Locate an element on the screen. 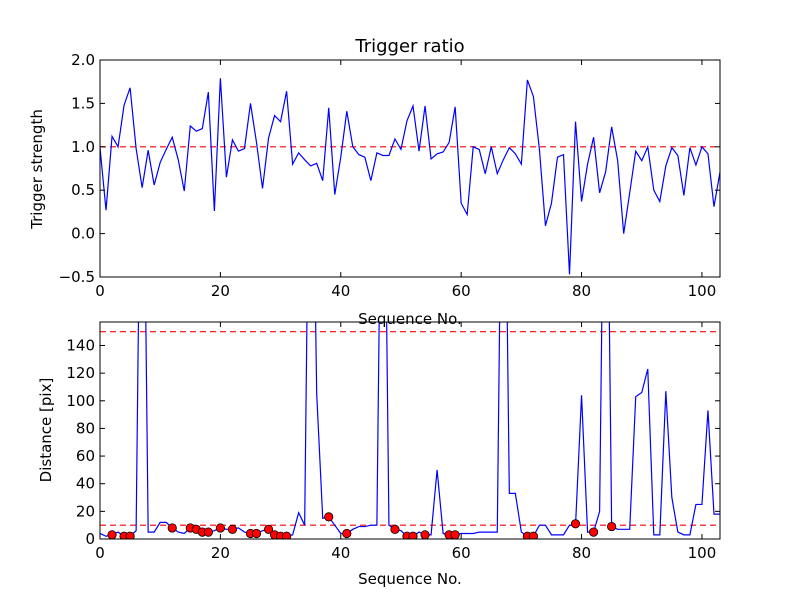 This screenshot has width=800, height=600. y-tick-label: 80 is located at coordinates (85, 428).